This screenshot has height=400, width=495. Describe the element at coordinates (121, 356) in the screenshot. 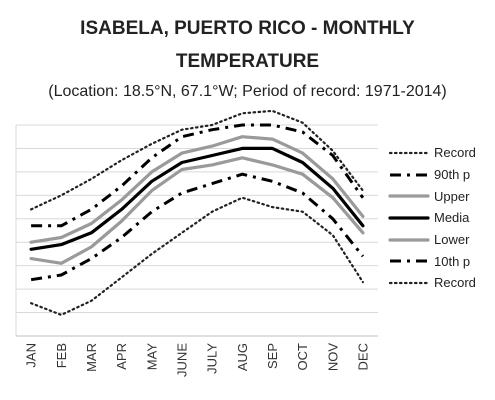

I see `x-tick-label: APR` at that location.